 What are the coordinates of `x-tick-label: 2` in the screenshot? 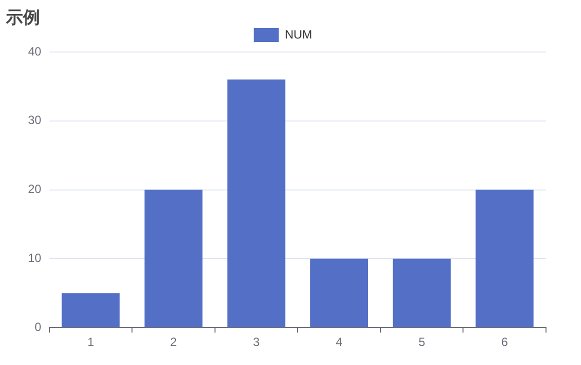 It's located at (174, 342).